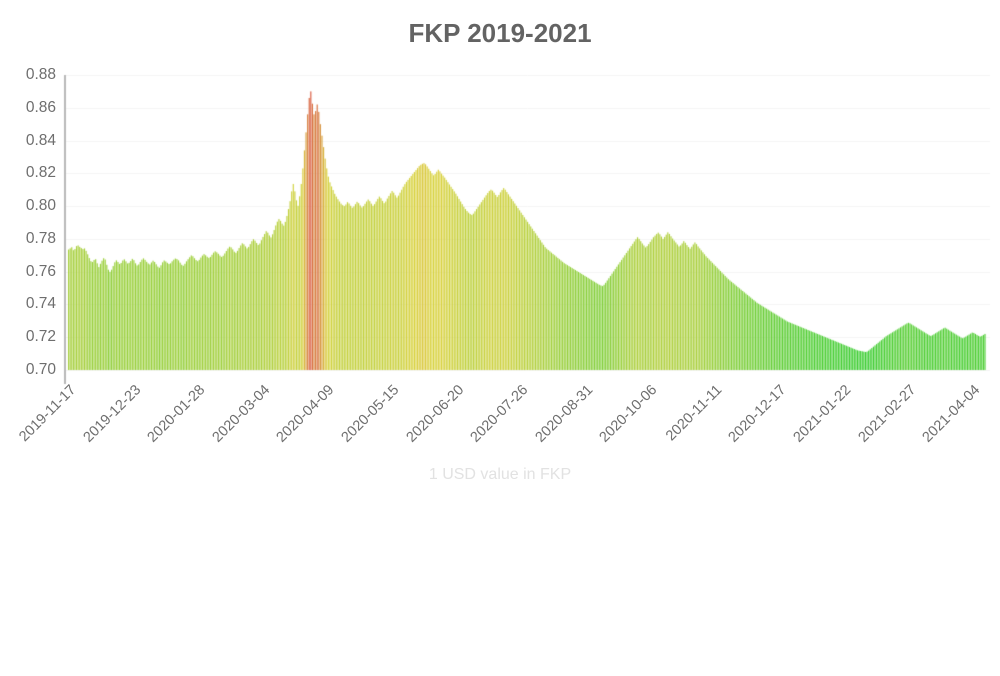 The image size is (1000, 676). I want to click on y-axis-tick-label: 0.70, so click(40, 369).